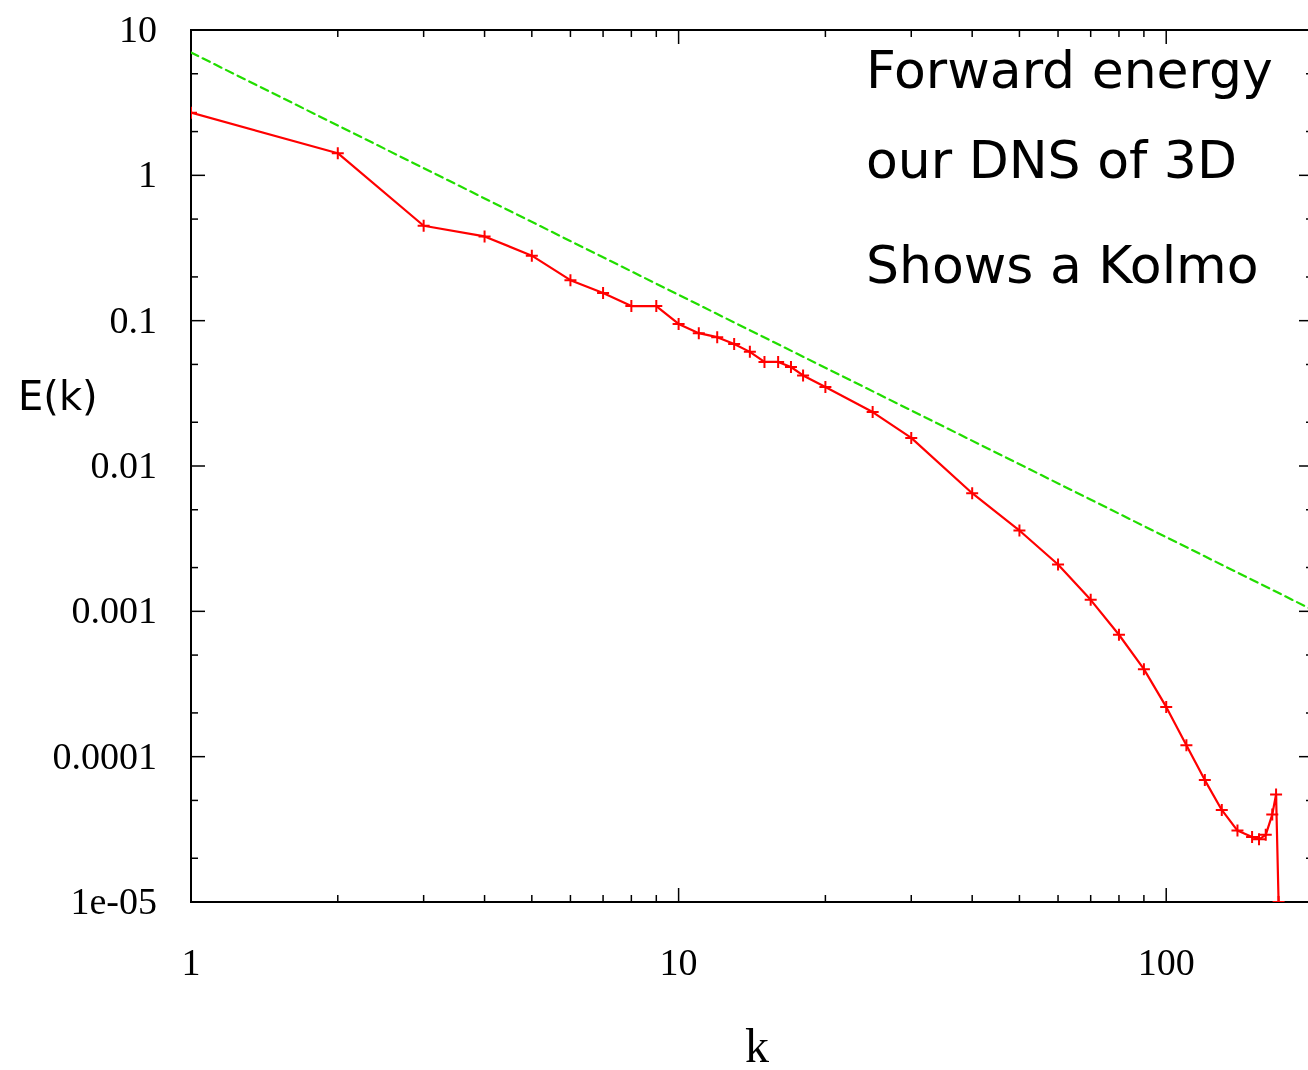 The width and height of the screenshot is (1308, 1070). What do you see at coordinates (1051, 160) in the screenshot?
I see `annotation: our DNS of 3D` at bounding box center [1051, 160].